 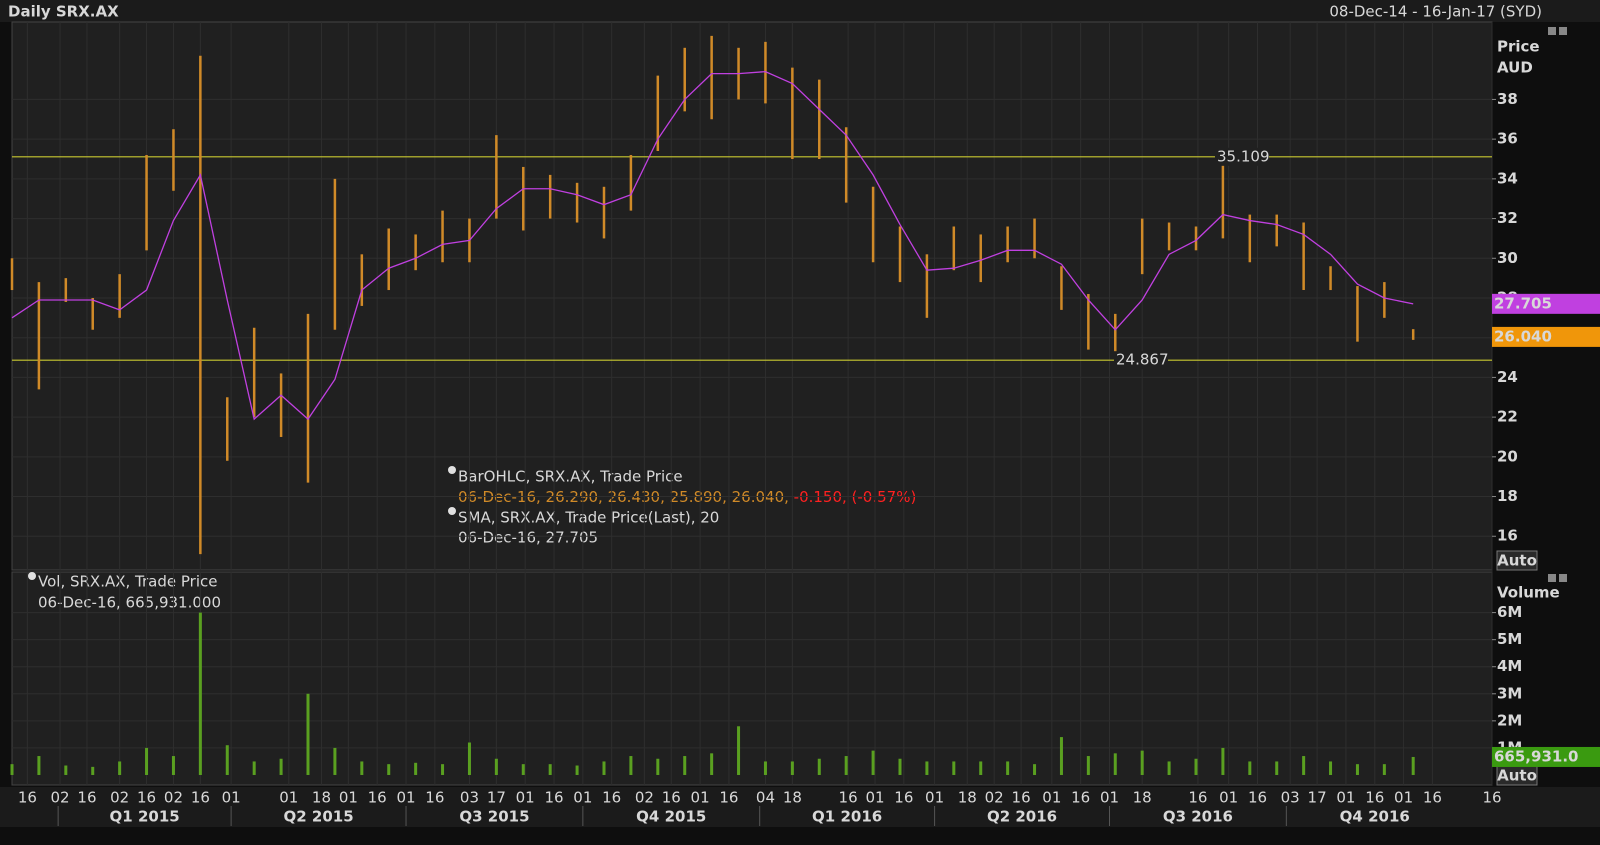 What do you see at coordinates (570, 477) in the screenshot?
I see `legend-entry: BarOHLC, SRX.AX, Trade Price` at bounding box center [570, 477].